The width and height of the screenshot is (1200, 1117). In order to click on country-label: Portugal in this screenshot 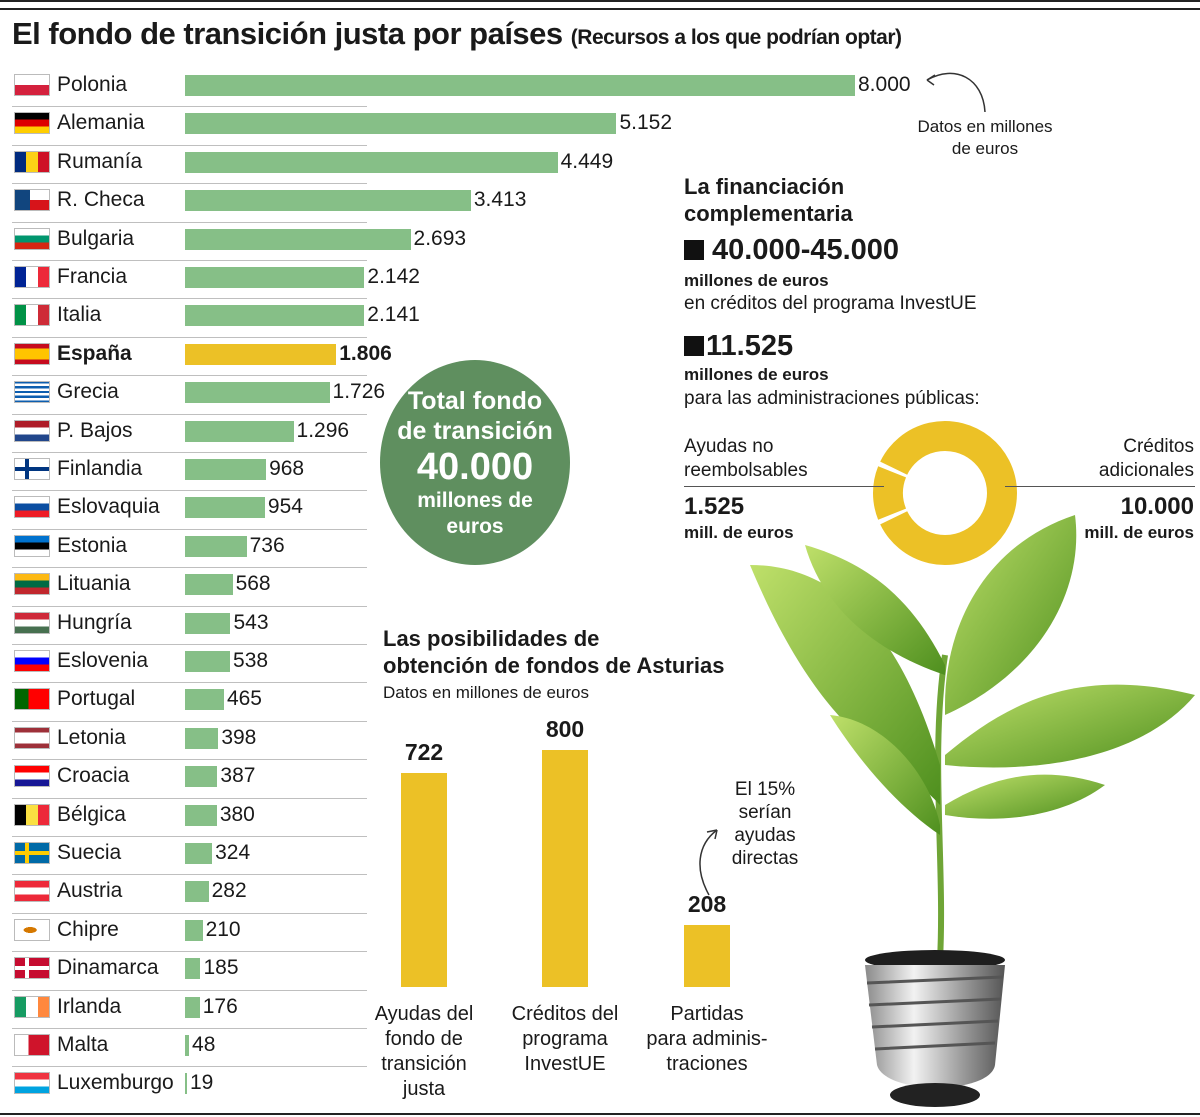, I will do `click(96, 699)`.